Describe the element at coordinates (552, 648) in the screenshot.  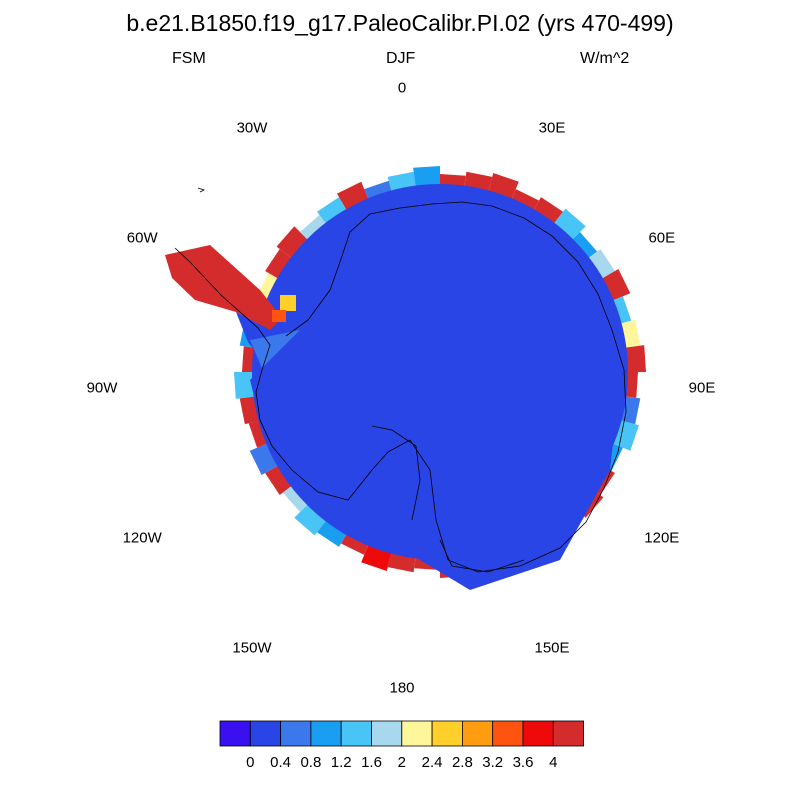
I see `lon-150e-label: 150E` at that location.